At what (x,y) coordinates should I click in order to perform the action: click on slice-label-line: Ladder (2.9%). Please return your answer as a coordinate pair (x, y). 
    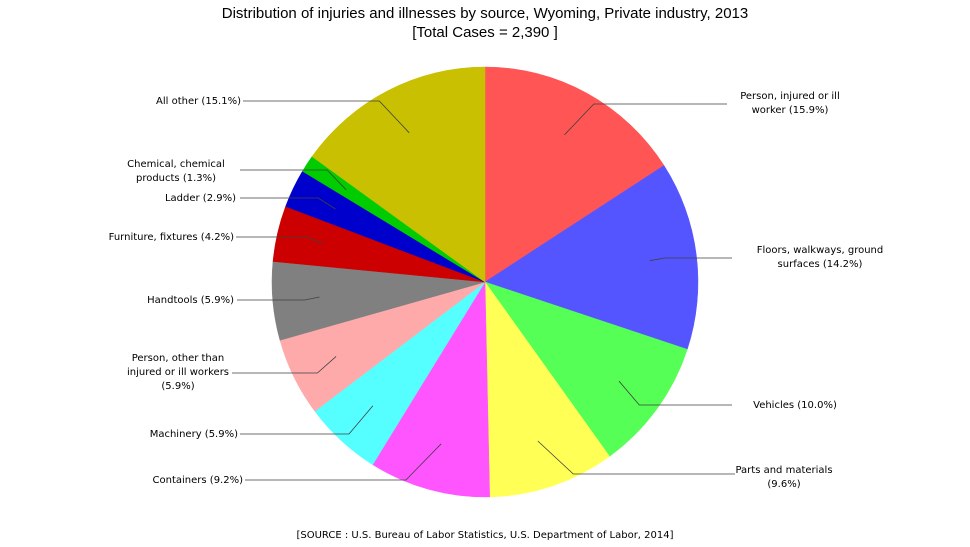
    Looking at the image, I should click on (200, 198).